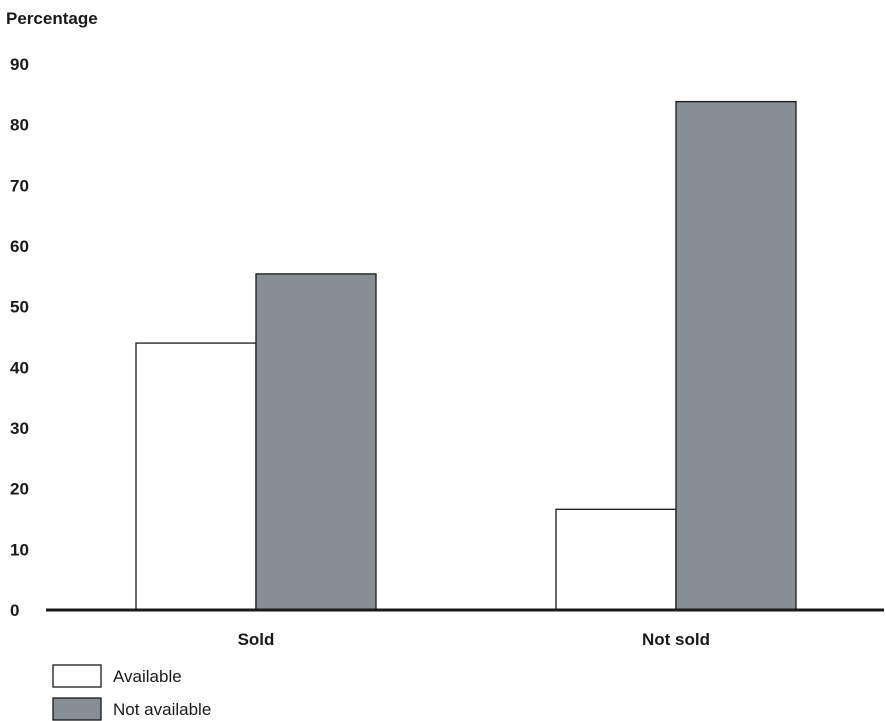 The image size is (886, 721). What do you see at coordinates (19, 125) in the screenshot?
I see `y-tick-label: 80` at bounding box center [19, 125].